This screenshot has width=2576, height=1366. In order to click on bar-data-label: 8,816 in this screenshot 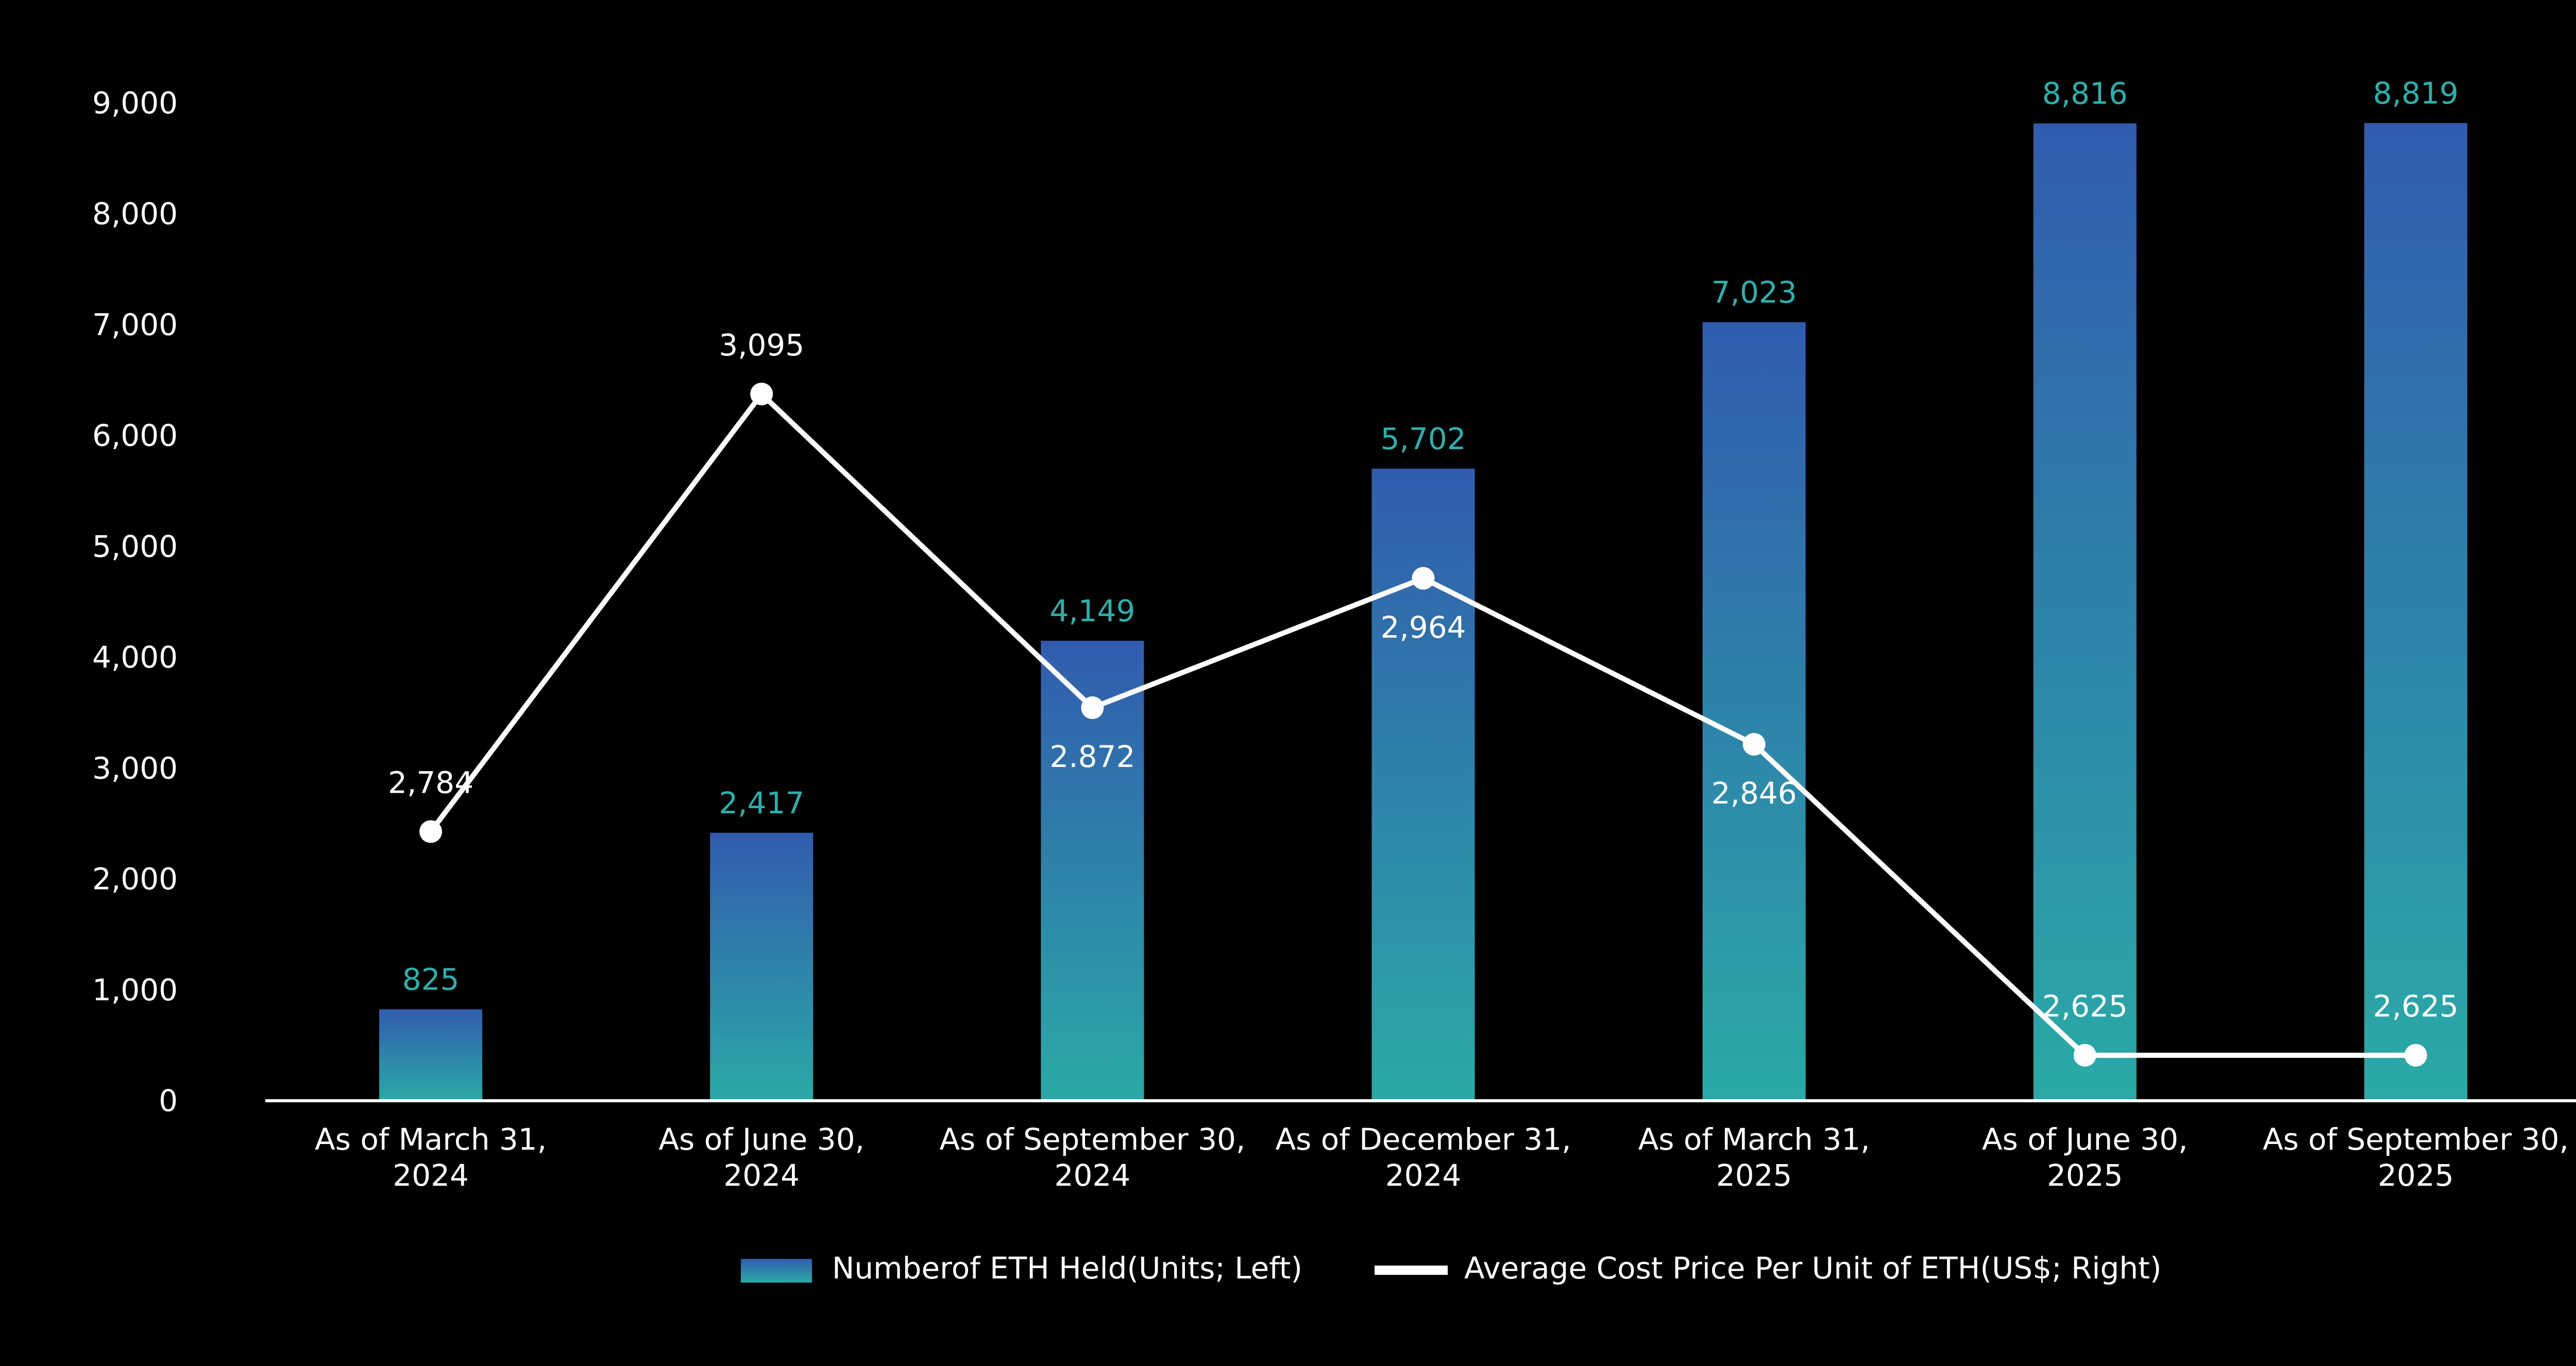, I will do `click(2085, 93)`.